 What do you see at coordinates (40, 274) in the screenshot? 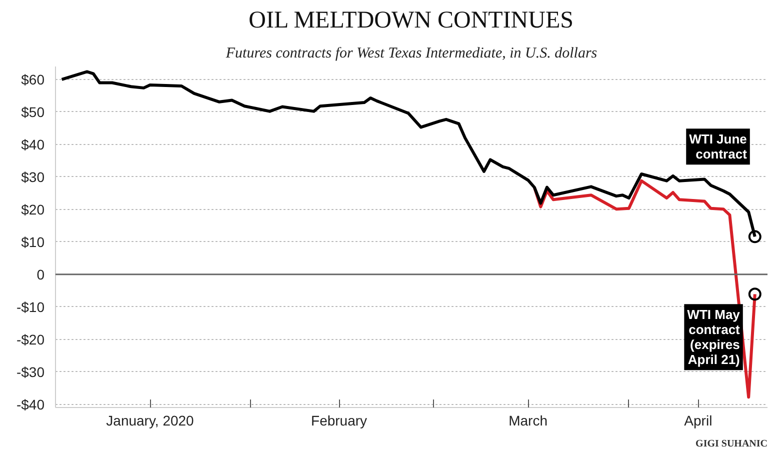
I see `y-tick-label: 0` at bounding box center [40, 274].